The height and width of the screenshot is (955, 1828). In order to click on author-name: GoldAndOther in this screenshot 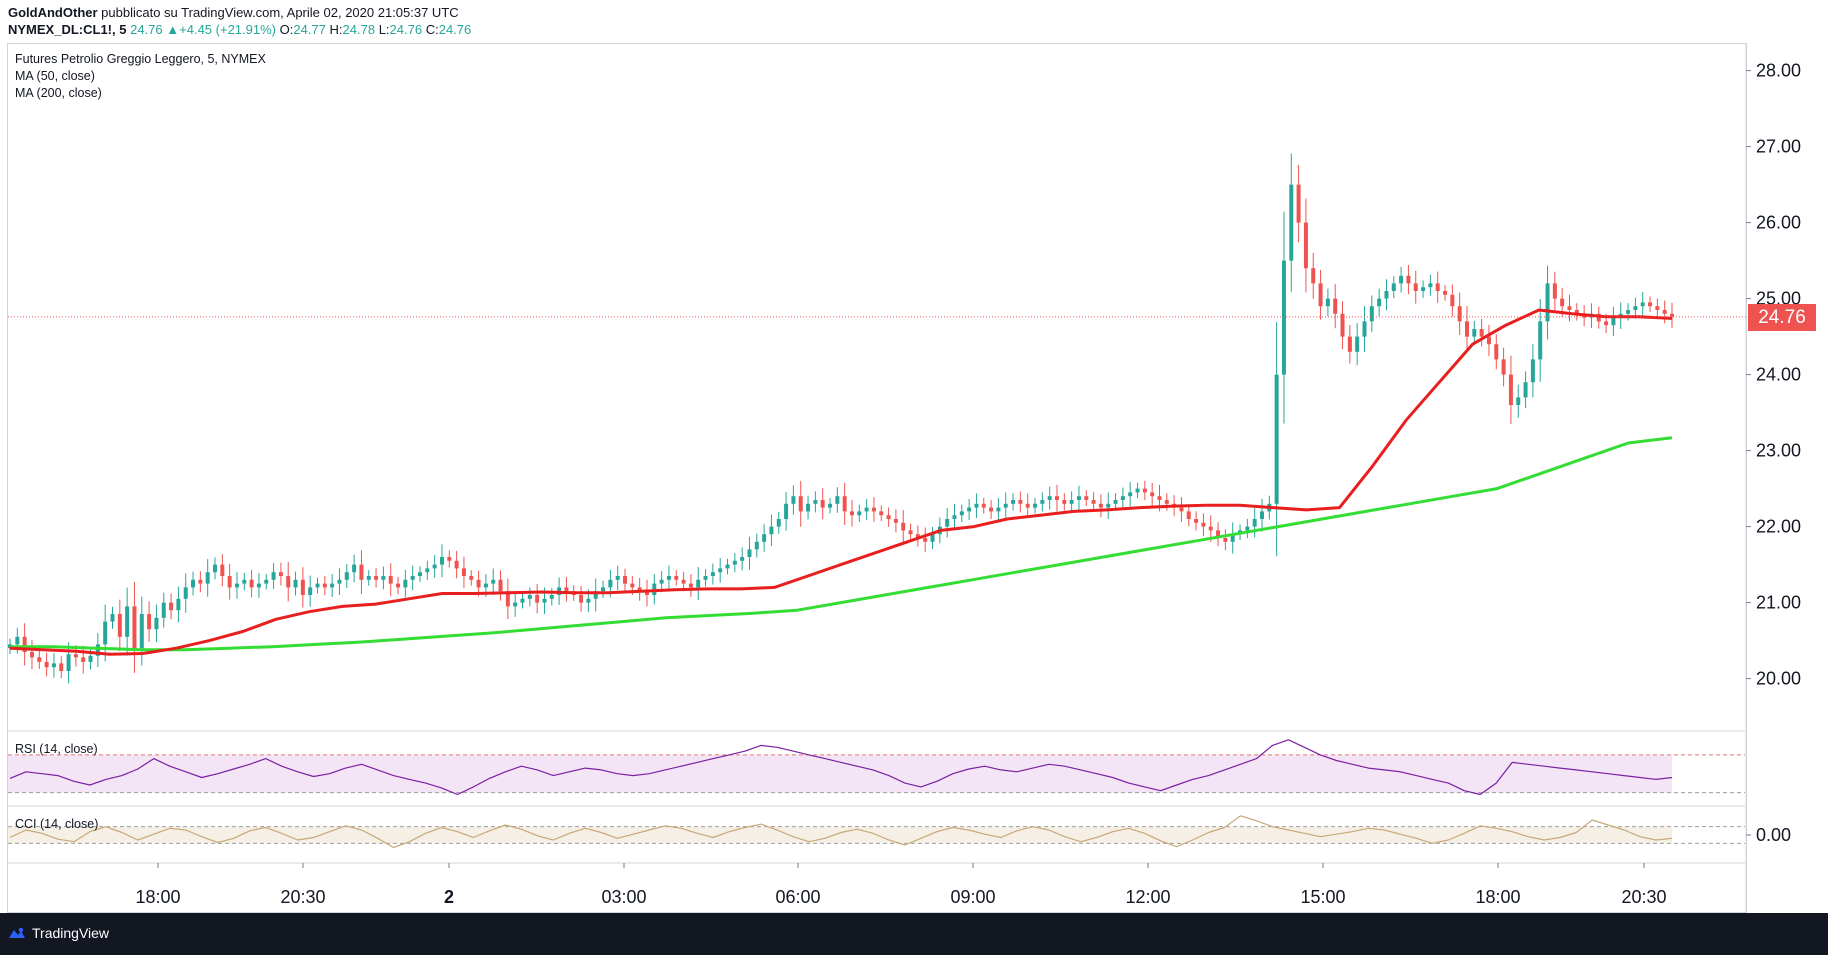, I will do `click(53, 12)`.